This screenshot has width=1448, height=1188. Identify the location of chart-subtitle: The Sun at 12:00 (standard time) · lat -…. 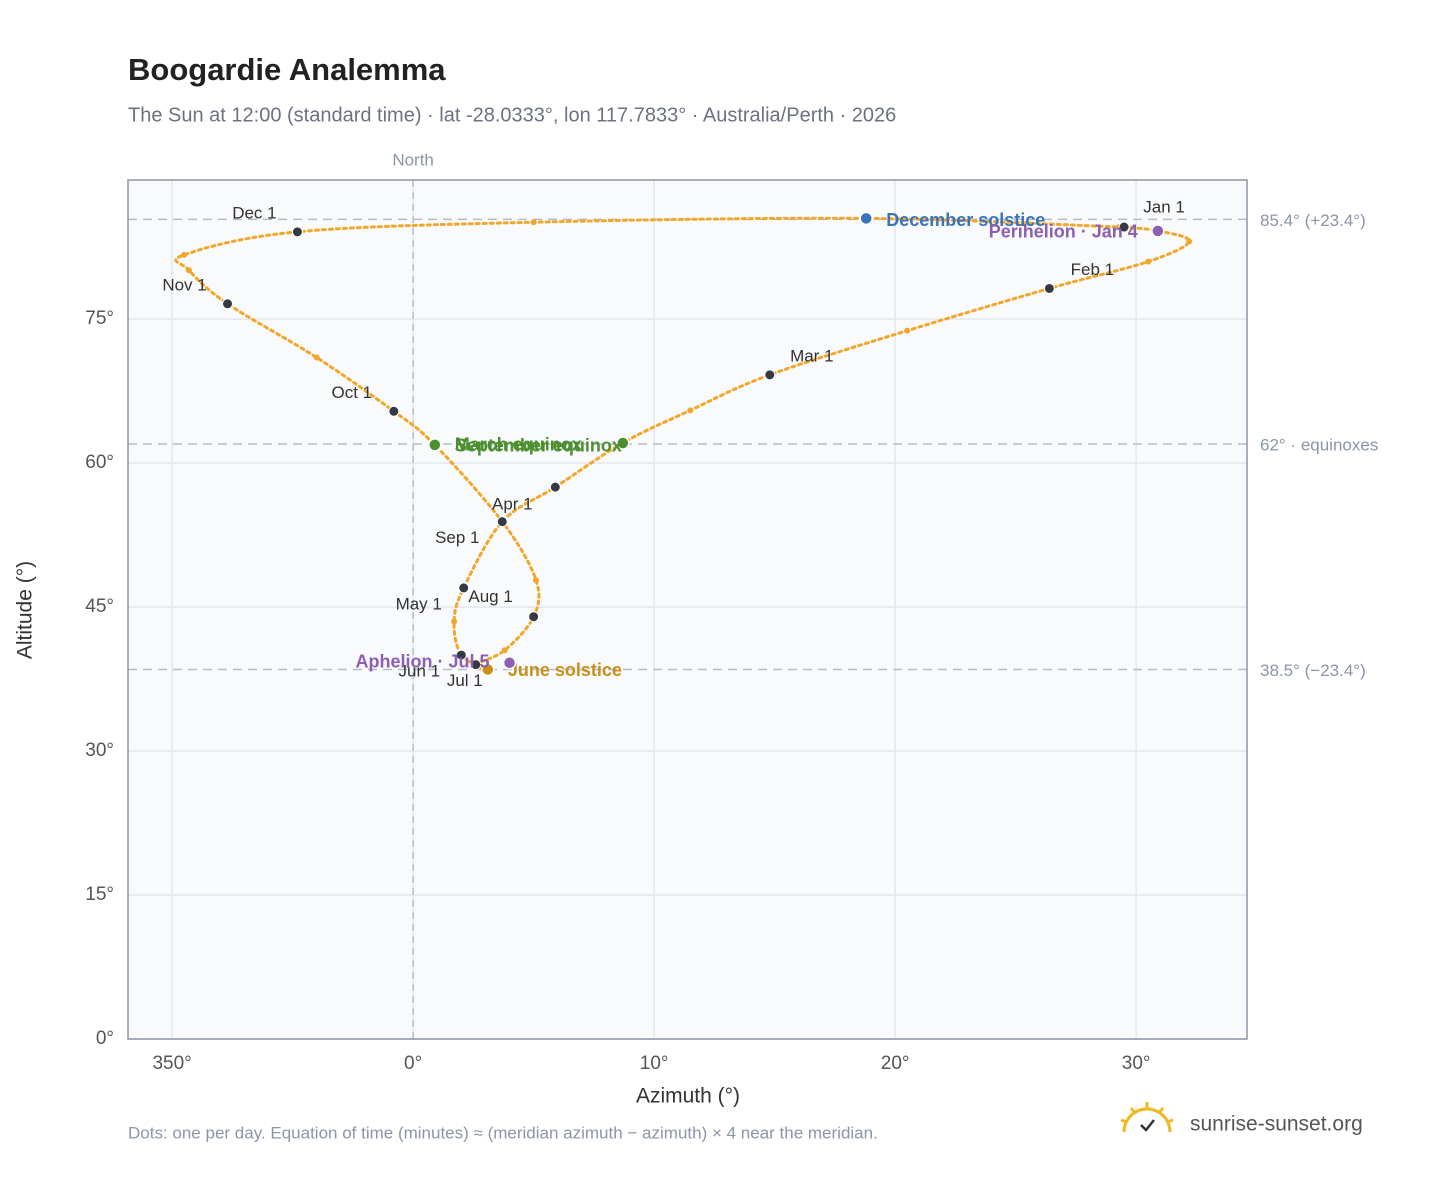
(512, 115).